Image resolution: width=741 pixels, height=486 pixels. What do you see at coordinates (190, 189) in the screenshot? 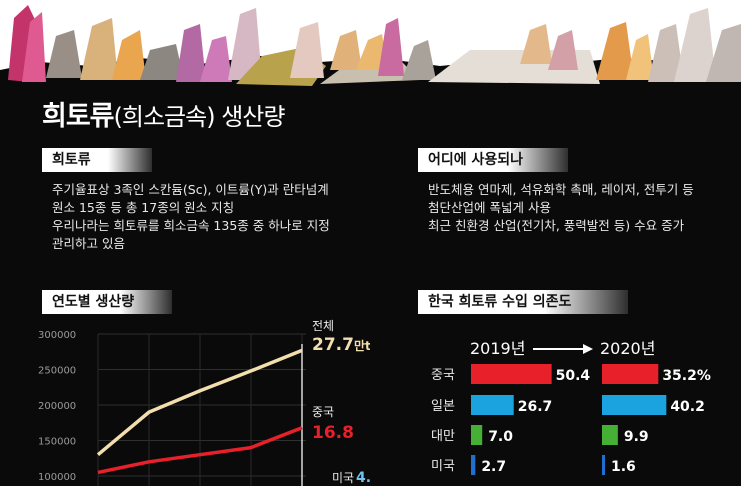
I see `description-line: 주기율표상 3족인 스칸듐(Sc), 이트륨(Y)과 란타넘계` at bounding box center [190, 189].